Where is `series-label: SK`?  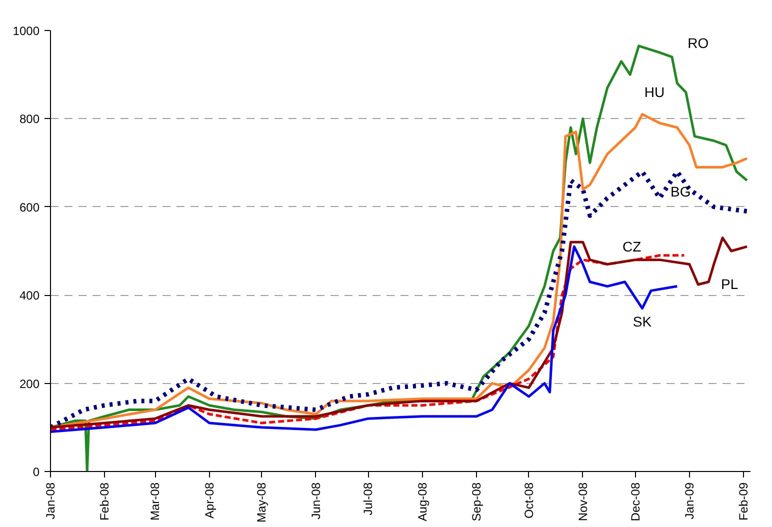 series-label: SK is located at coordinates (642, 322).